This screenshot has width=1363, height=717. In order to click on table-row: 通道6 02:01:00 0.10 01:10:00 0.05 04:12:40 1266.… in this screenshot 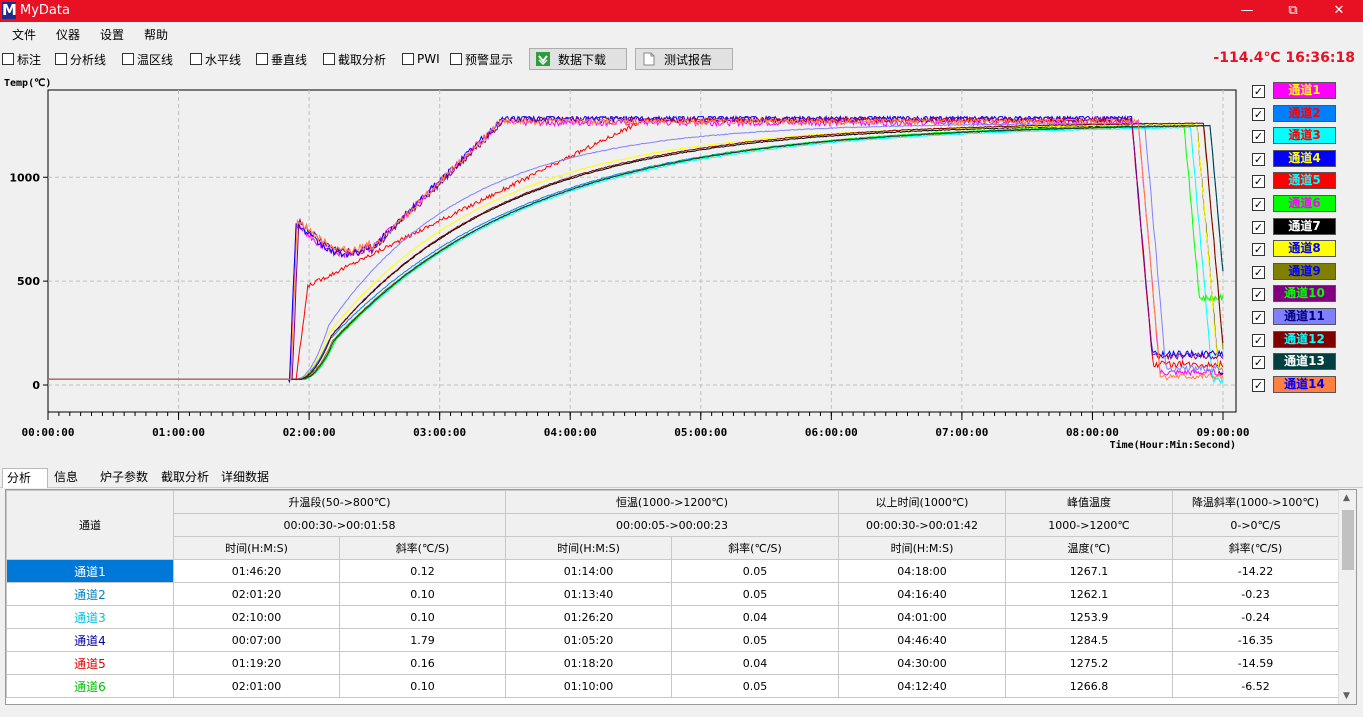, I will do `click(672, 686)`.